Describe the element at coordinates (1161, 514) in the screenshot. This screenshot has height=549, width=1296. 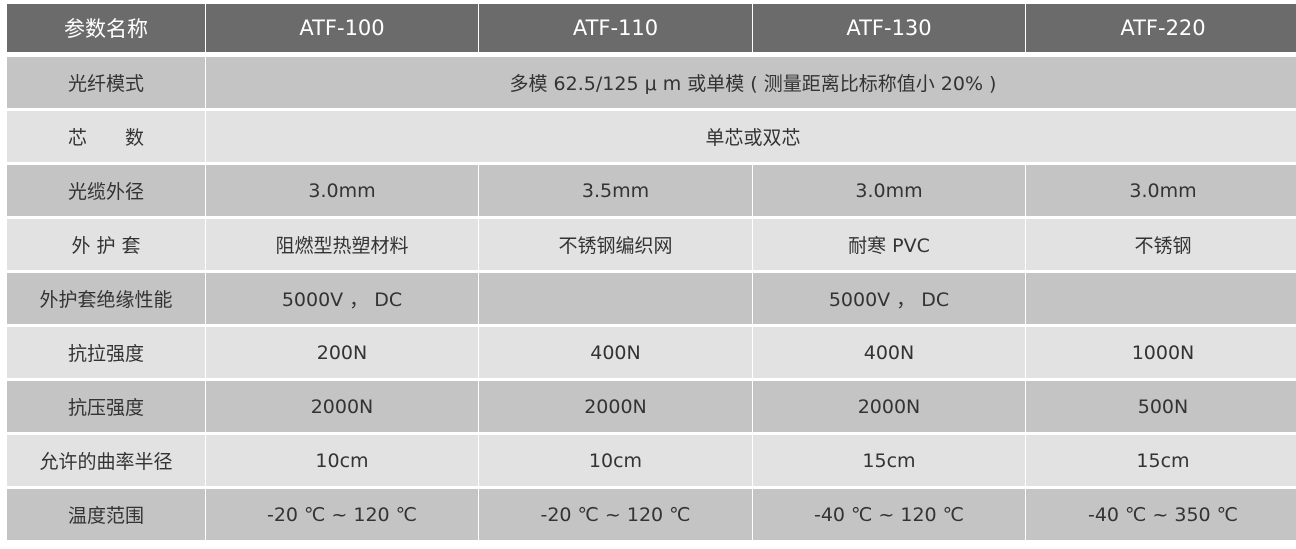
I see `table-cell: -40 ℃ ~ 350 ℃` at that location.